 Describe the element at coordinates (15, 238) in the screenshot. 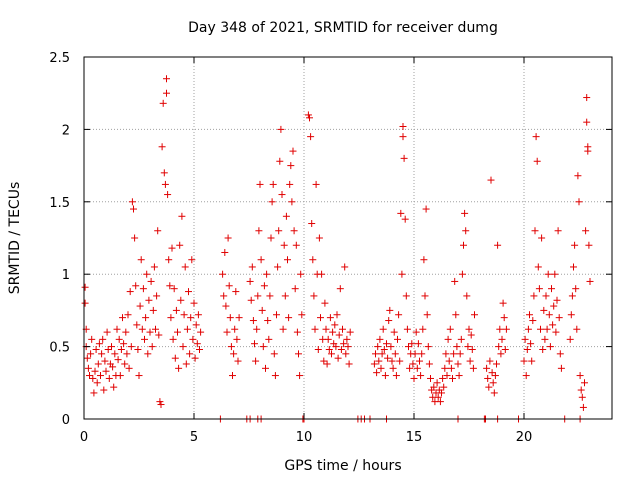

I see `y-axis-label: SRMTID / TECUs` at that location.